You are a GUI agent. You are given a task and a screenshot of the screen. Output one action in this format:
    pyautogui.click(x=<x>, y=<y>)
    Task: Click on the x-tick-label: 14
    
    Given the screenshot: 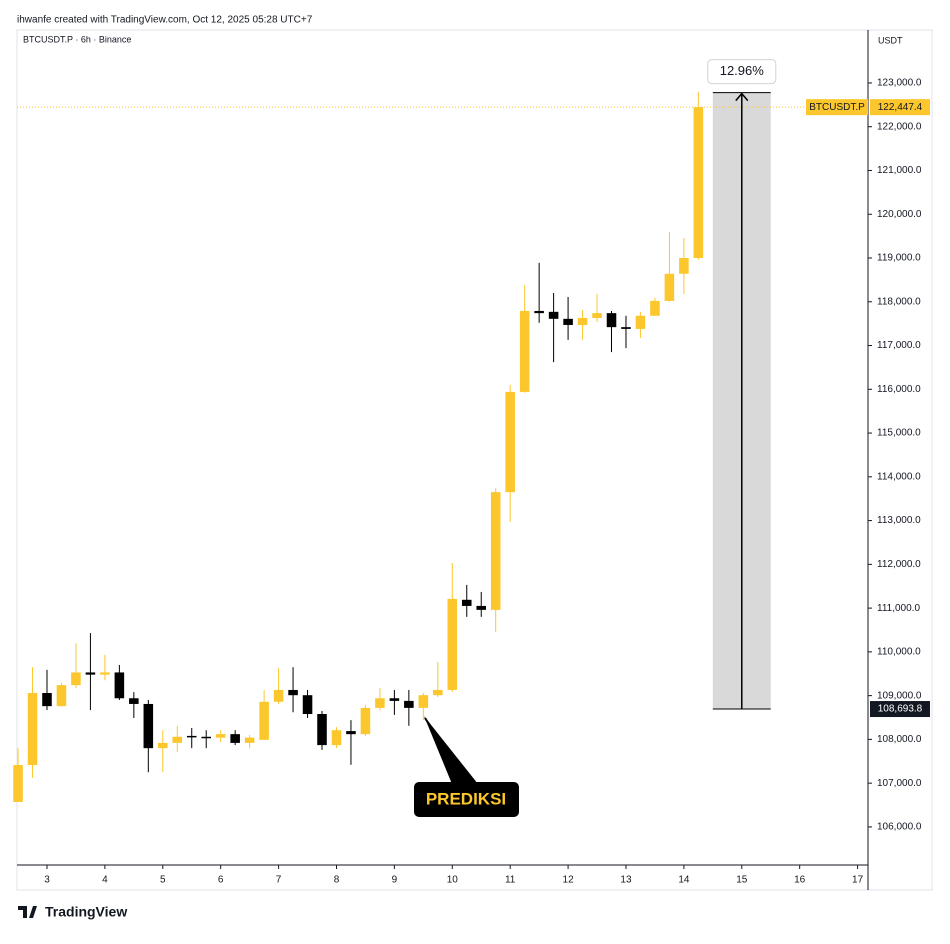 What is the action you would take?
    pyautogui.click(x=684, y=880)
    